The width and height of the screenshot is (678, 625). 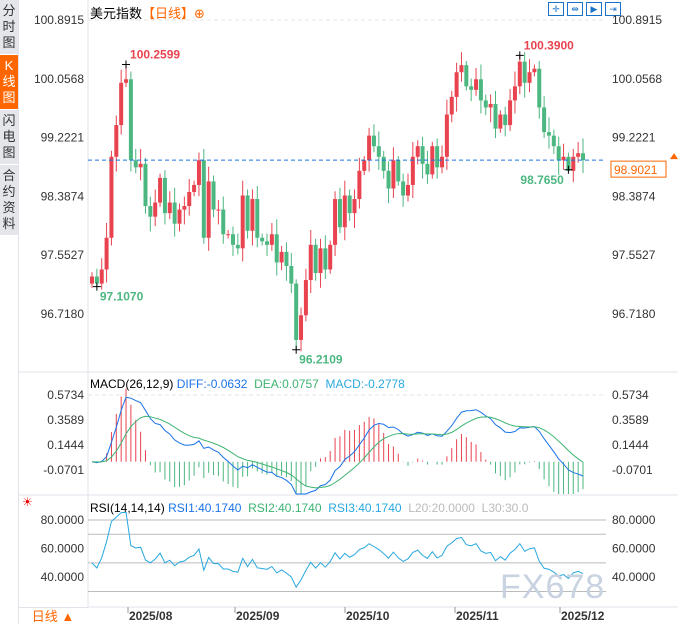 What do you see at coordinates (27, 502) in the screenshot?
I see `settings-sun-icon: ☀` at bounding box center [27, 502].